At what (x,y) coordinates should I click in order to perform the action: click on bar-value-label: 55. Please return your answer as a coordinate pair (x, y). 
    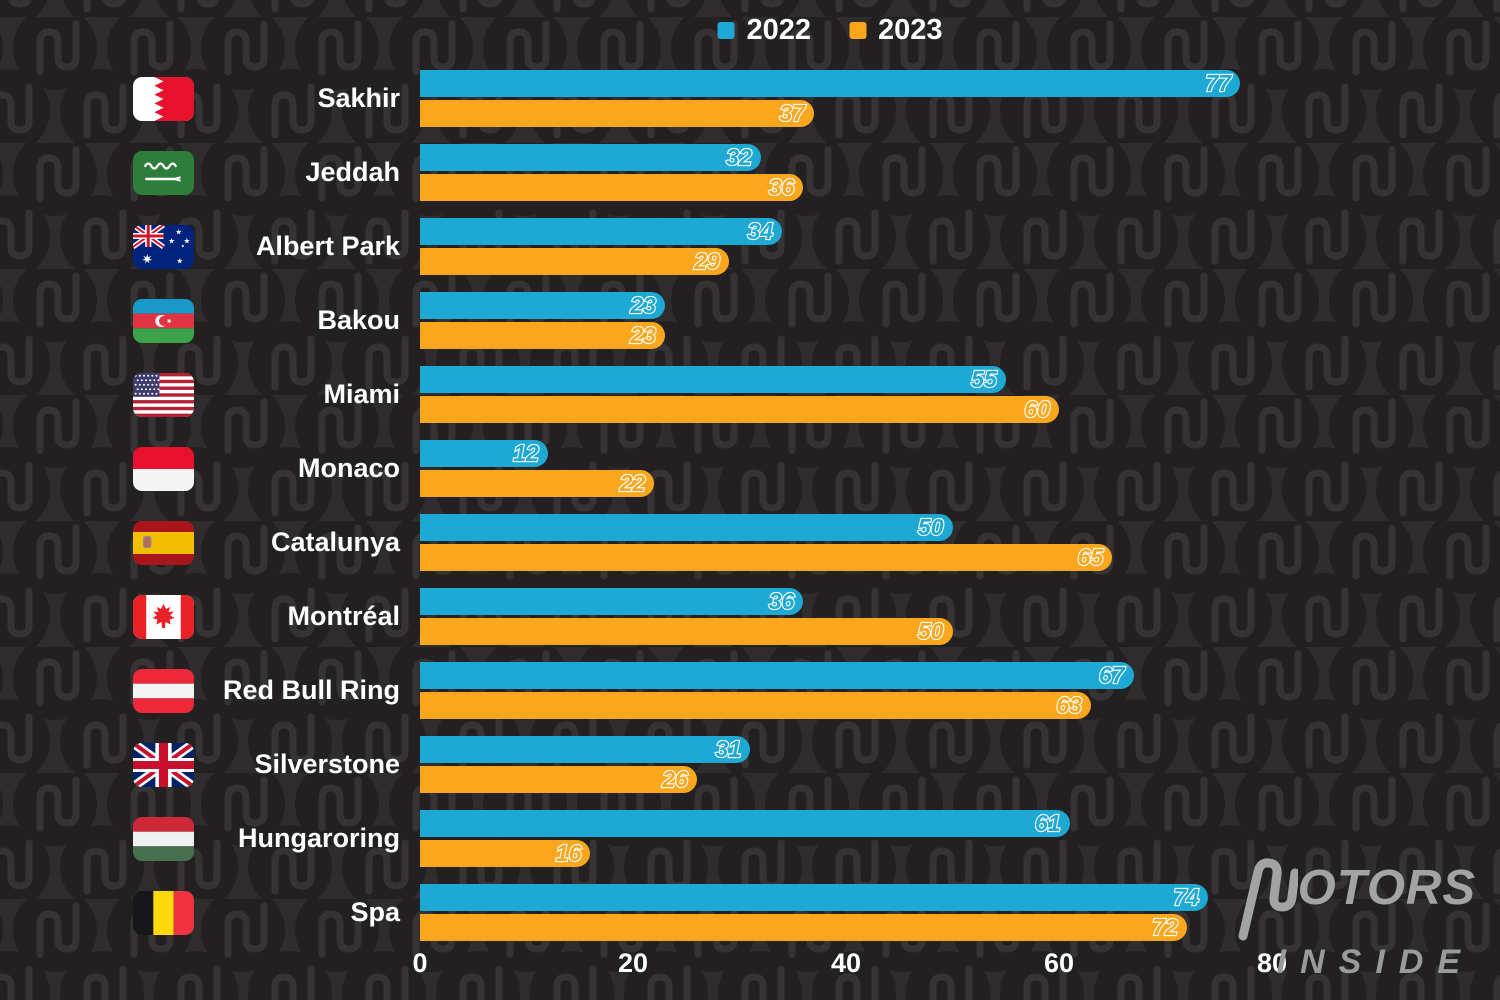
    Looking at the image, I should click on (984, 379).